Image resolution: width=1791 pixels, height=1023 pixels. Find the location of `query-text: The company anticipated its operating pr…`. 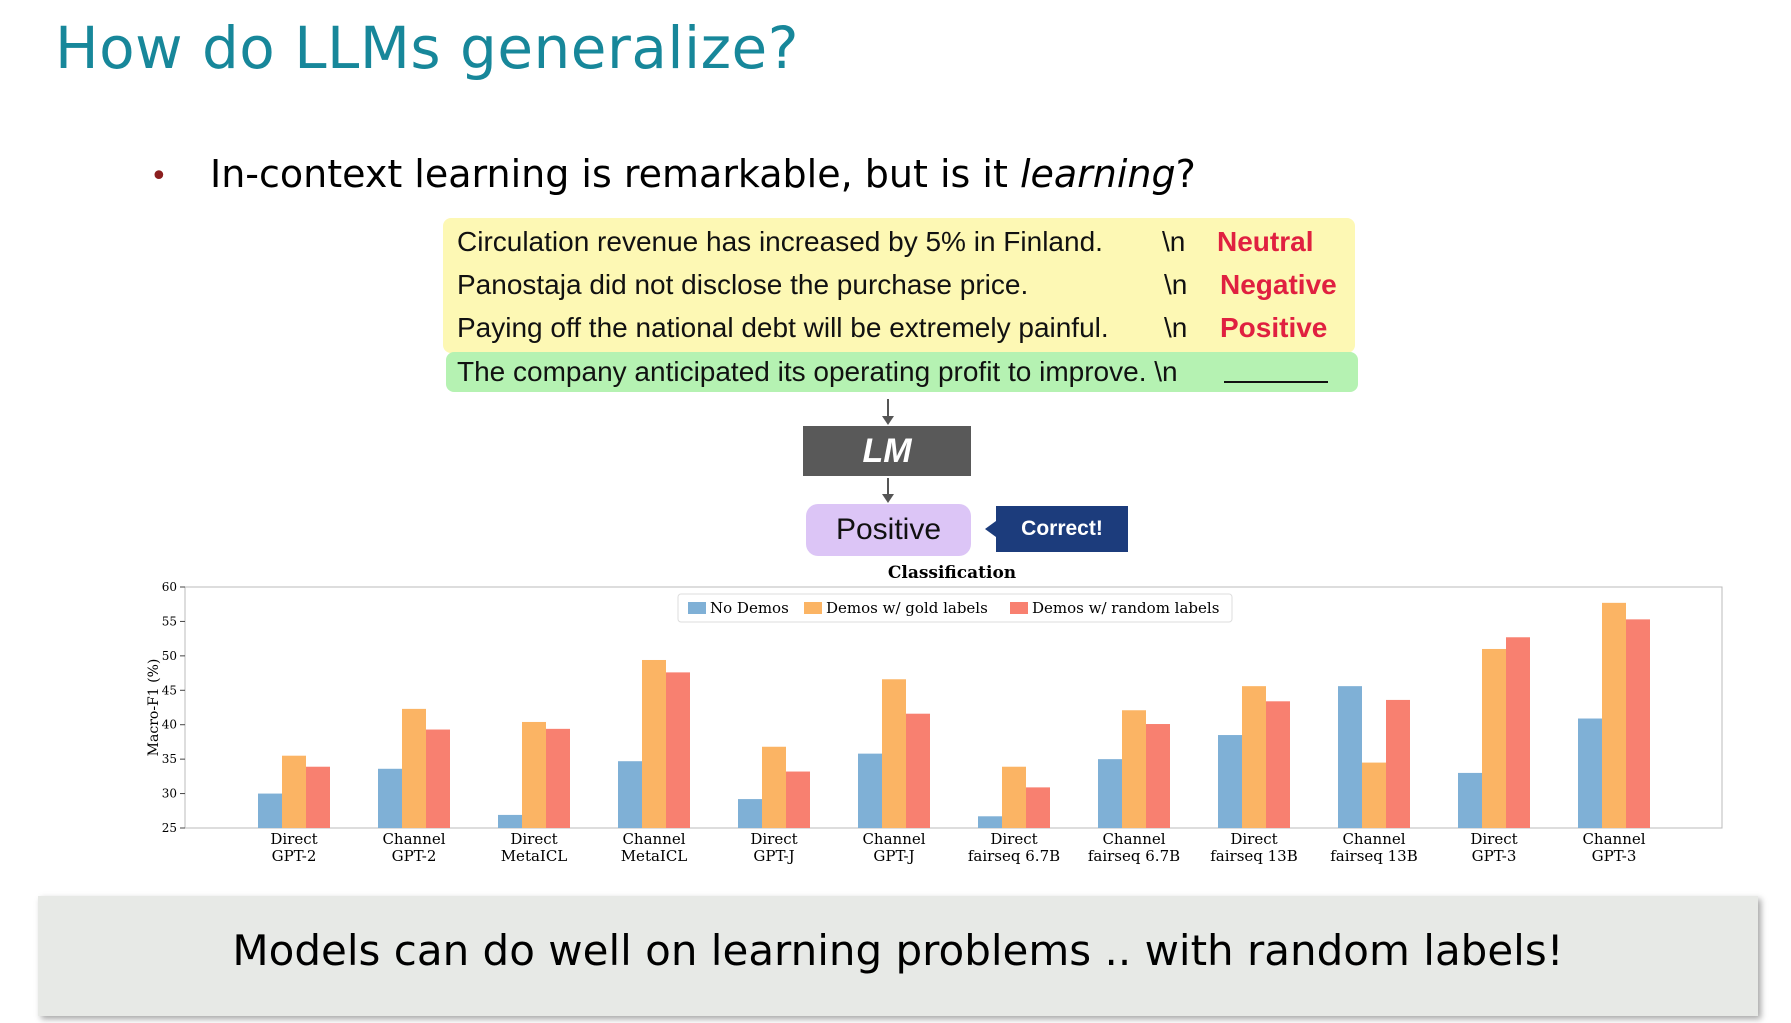

query-text: The company anticipated its operating pr… is located at coordinates (817, 371).